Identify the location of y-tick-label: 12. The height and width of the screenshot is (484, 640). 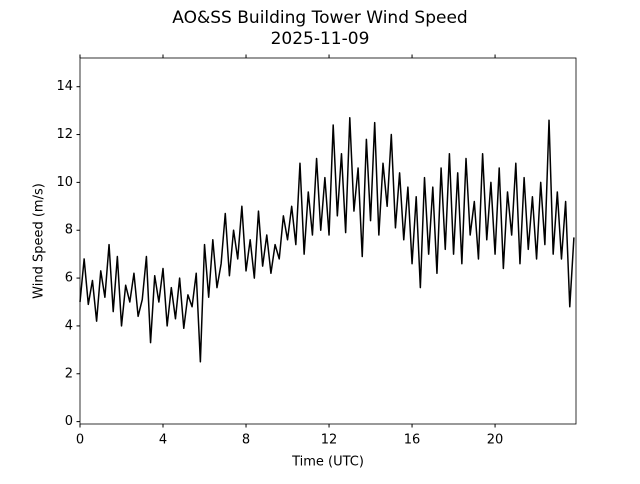
(64, 134).